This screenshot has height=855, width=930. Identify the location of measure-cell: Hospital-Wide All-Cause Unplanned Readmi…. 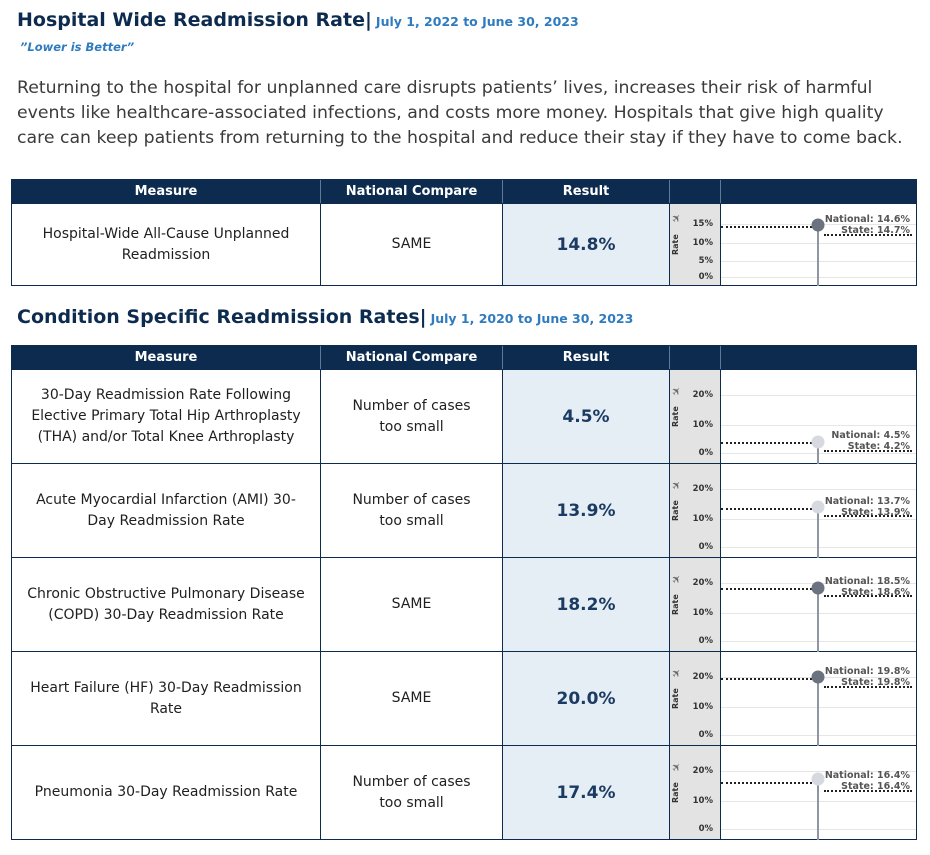
(166, 244).